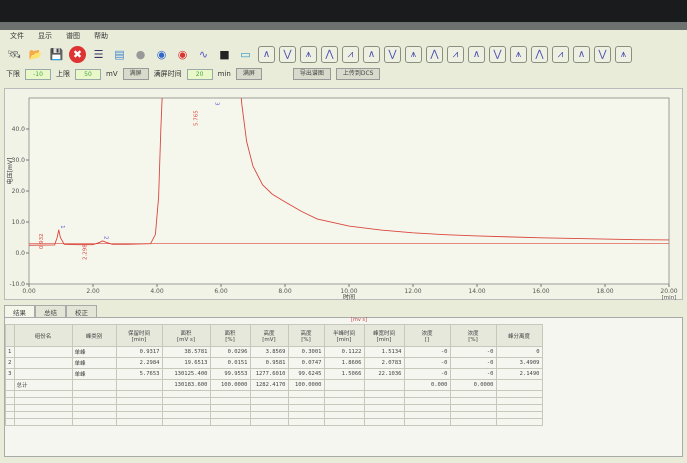  Describe the element at coordinates (35, 54) in the screenshot. I see `open-folder-icon: 📂` at that location.